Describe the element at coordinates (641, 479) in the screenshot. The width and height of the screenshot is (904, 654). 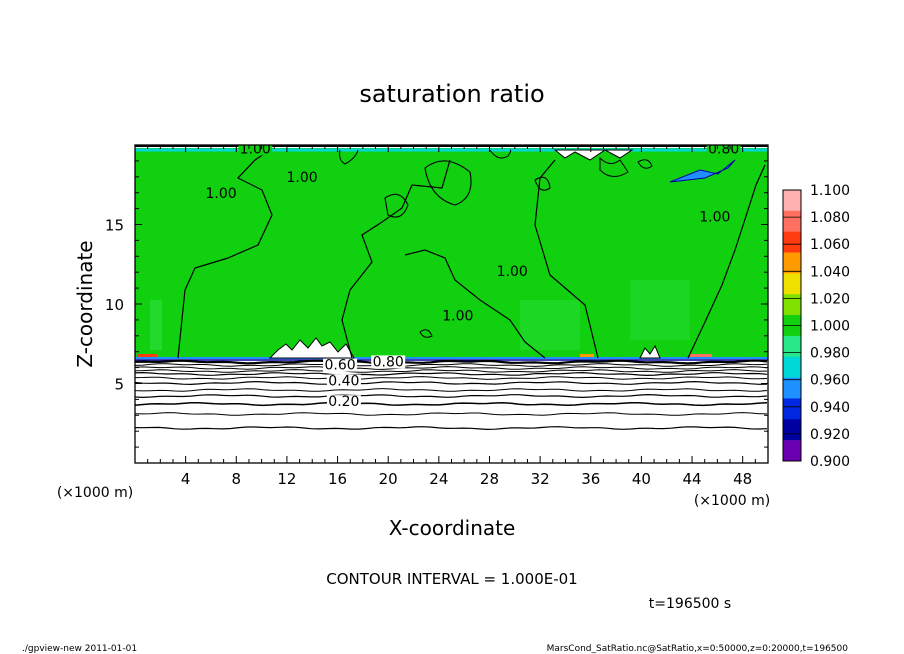
I see `x-tick-label: 40` at that location.